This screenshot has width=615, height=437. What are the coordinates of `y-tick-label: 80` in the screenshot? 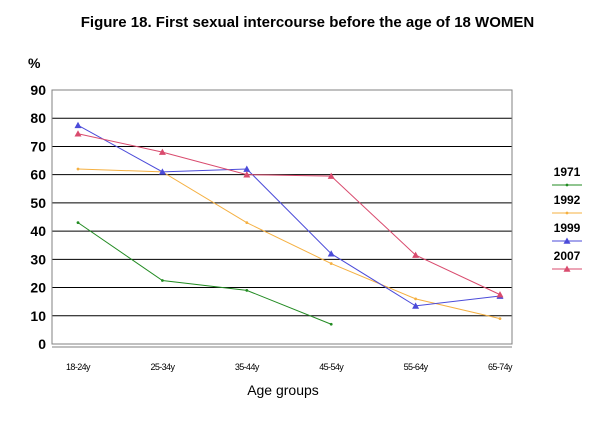 It's located at (38, 118).